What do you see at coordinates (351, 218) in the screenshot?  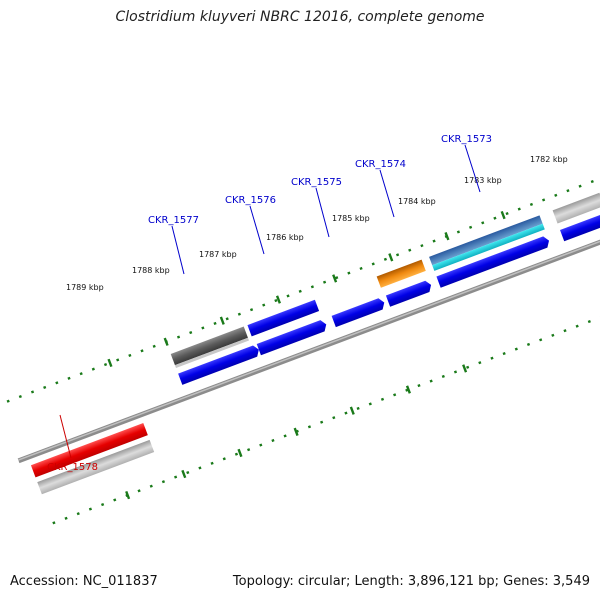 I see `scale-label-1785: 1785 kbp` at bounding box center [351, 218].